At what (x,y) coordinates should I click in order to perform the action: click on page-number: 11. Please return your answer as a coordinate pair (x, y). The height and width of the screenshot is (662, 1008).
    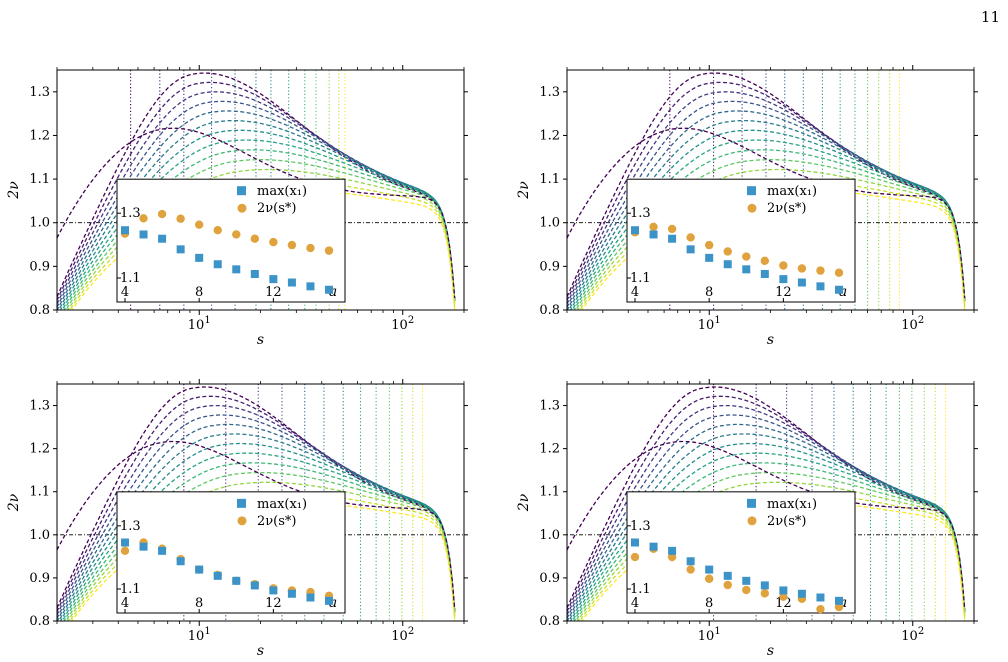
    Looking at the image, I should click on (990, 17).